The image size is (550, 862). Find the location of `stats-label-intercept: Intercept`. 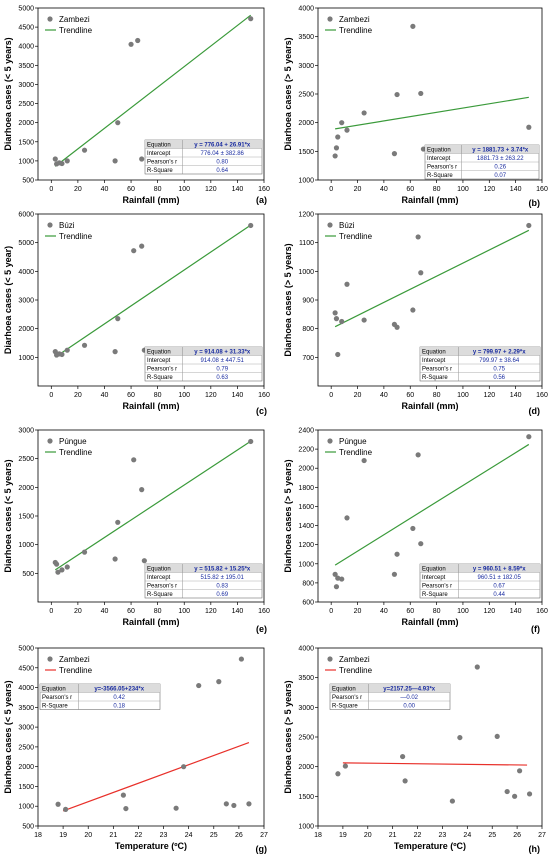

stats-label-intercept: Intercept is located at coordinates (434, 361).